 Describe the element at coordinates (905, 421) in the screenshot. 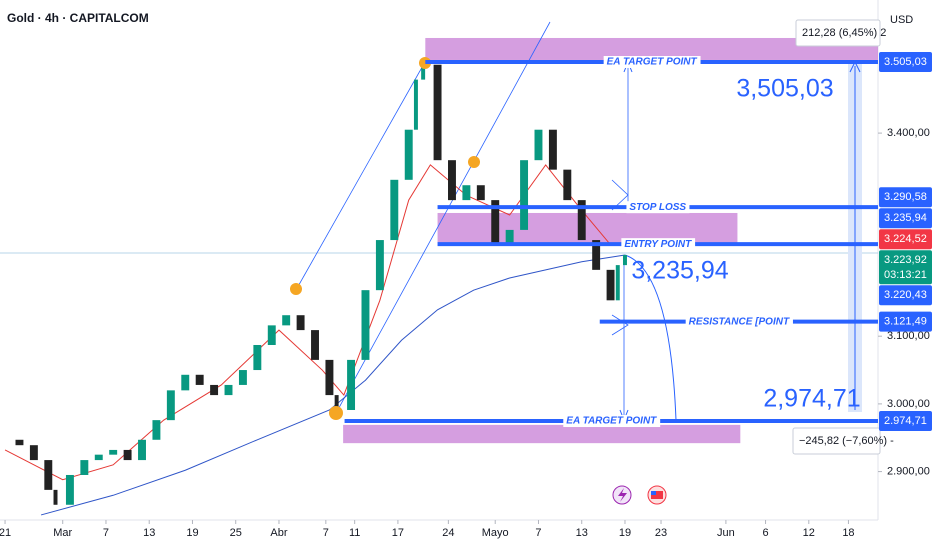

I see `price-marker-label: 2.974,71` at that location.